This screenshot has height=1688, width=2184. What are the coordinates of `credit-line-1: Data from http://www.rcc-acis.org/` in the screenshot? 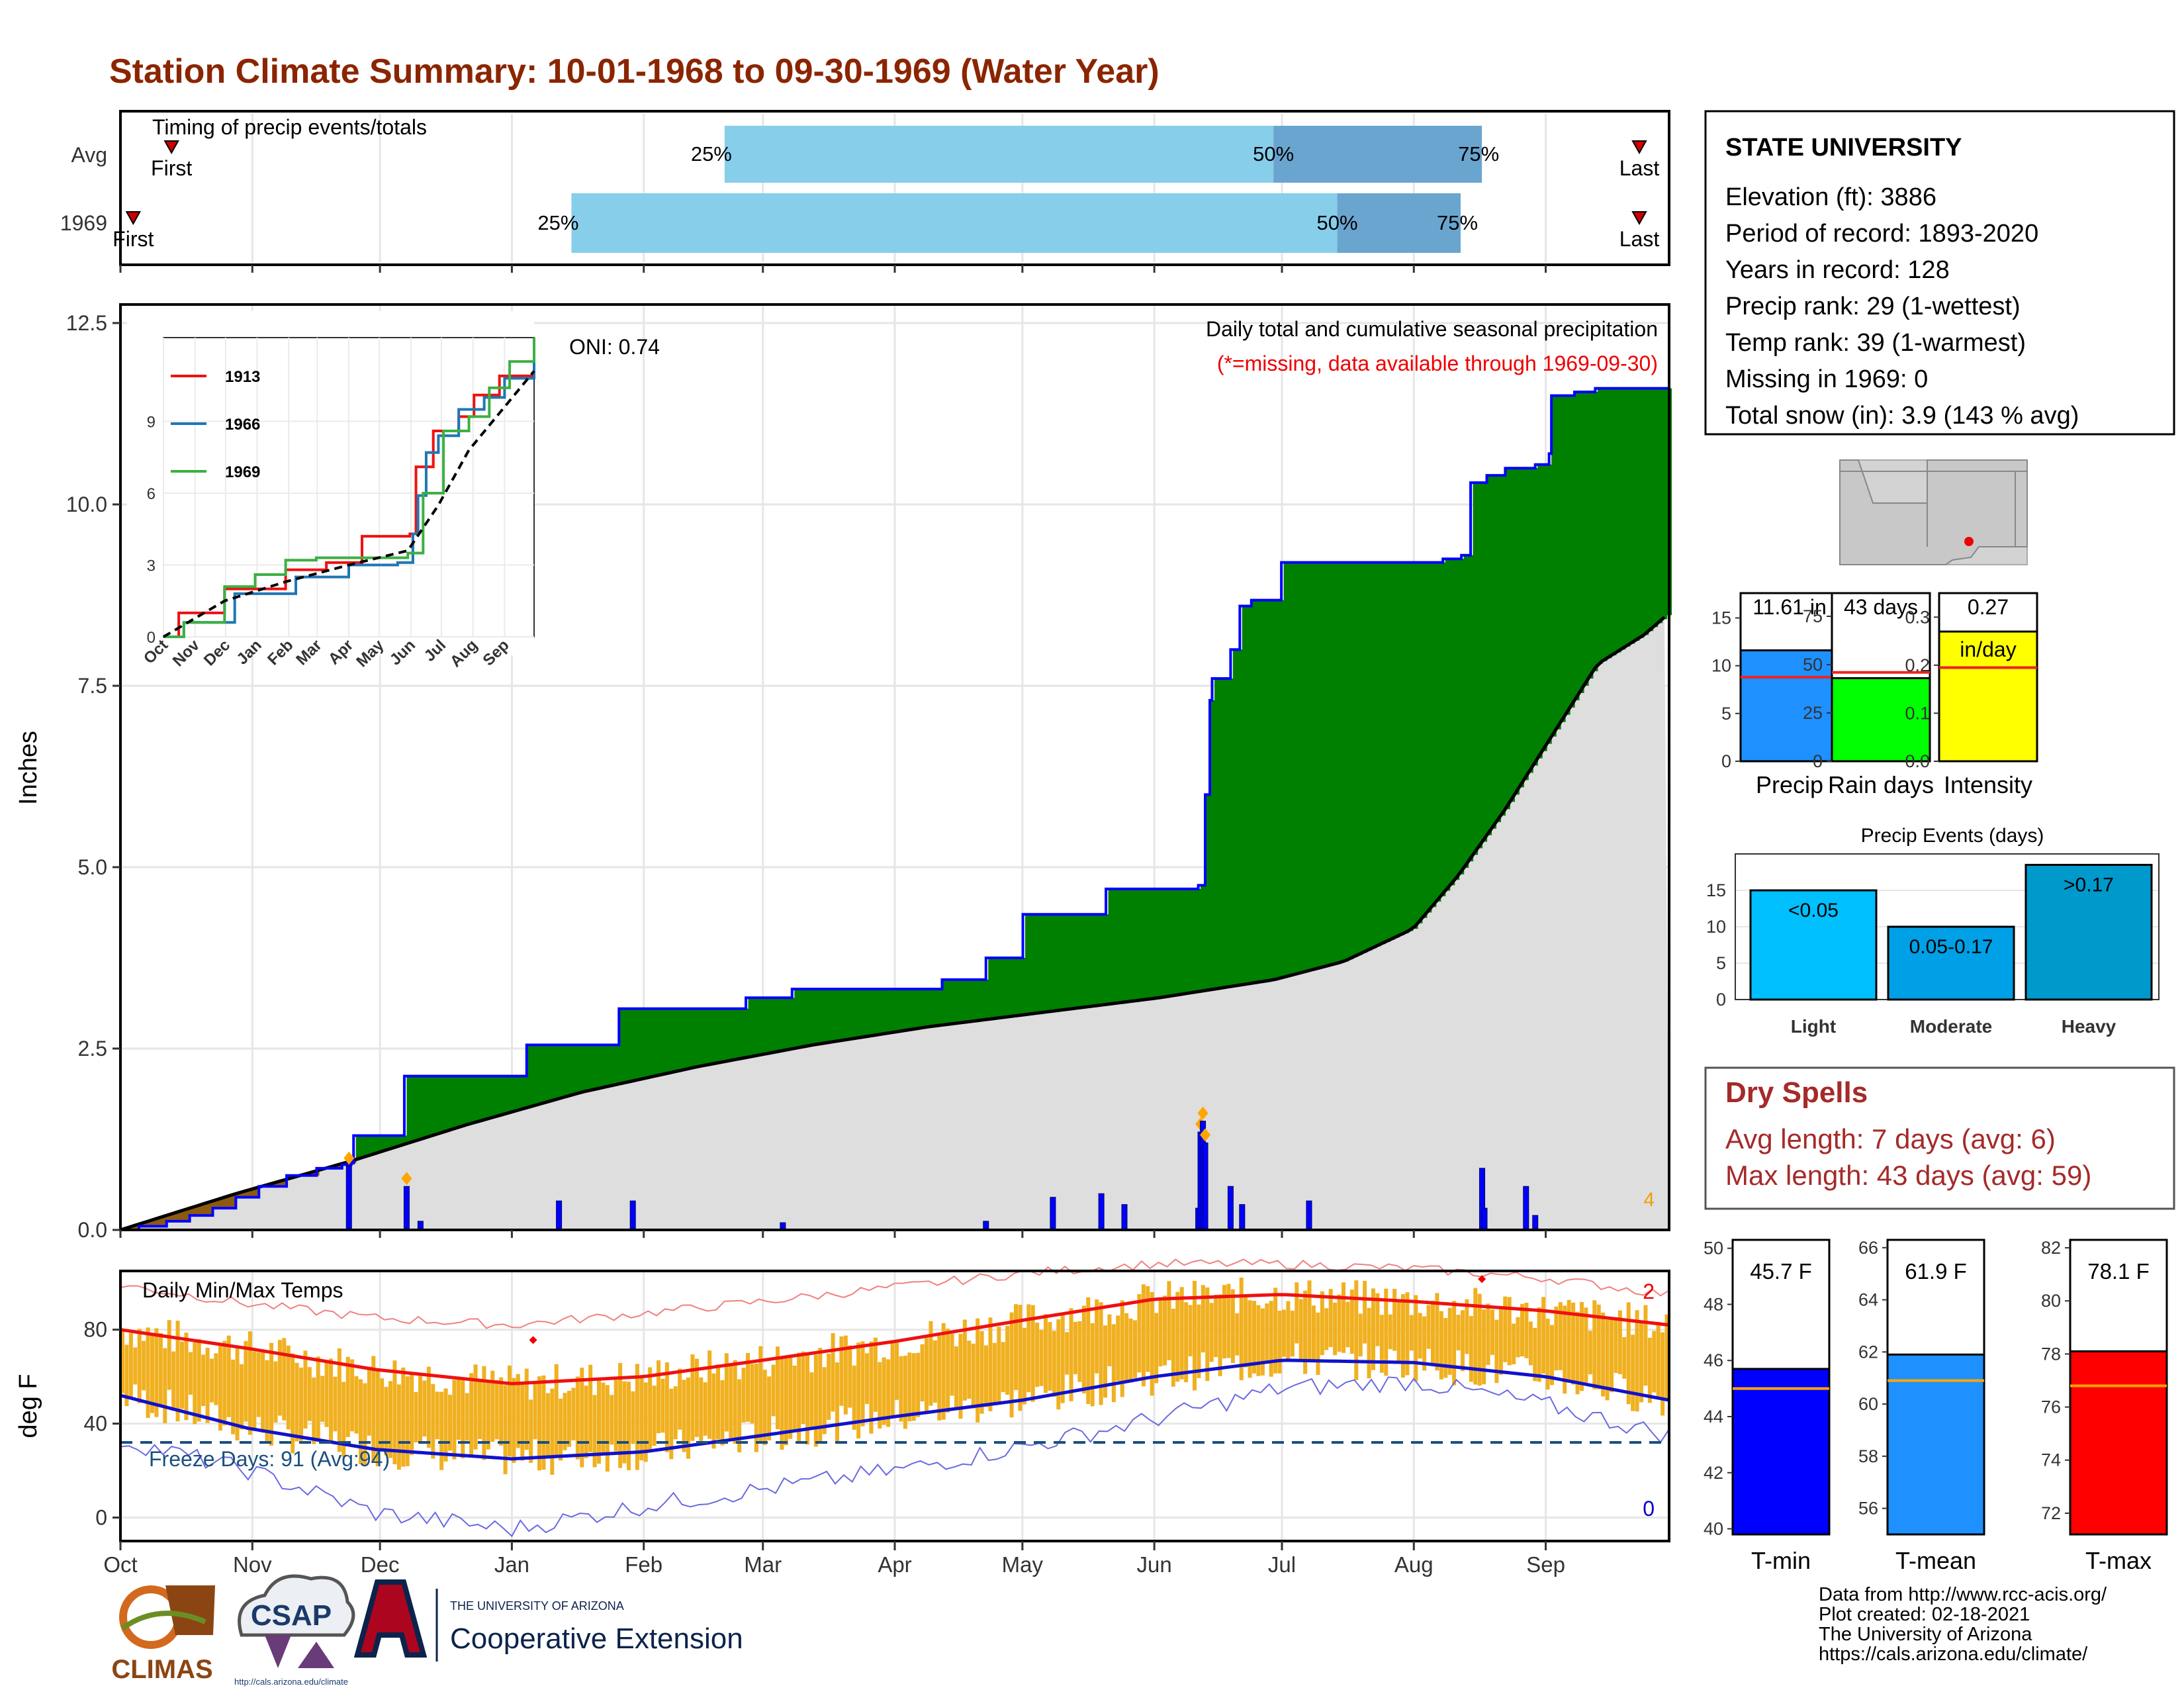 It's located at (1963, 1594).